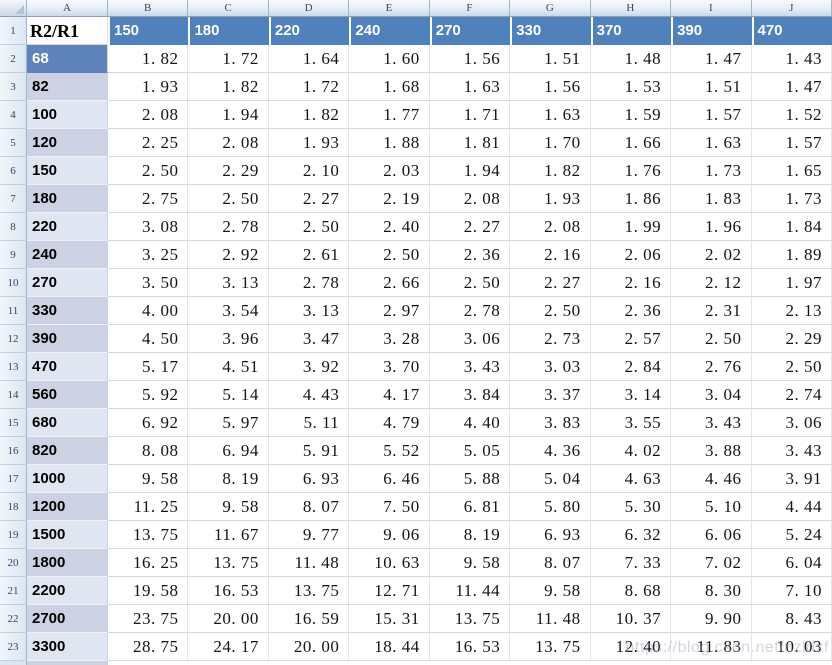 The width and height of the screenshot is (832, 665). Describe the element at coordinates (148, 367) in the screenshot. I see `data-cell-470-150: 5. 17` at that location.